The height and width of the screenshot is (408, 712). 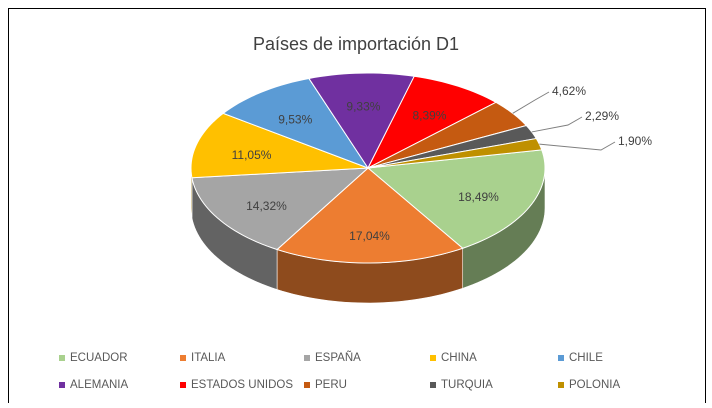 I want to click on legend-label: ESTADOS UNIDOS, so click(x=242, y=385).